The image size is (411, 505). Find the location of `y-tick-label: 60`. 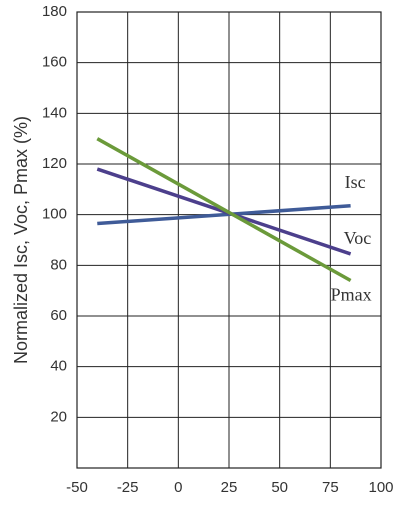

y-tick-label: 60 is located at coordinates (58, 315).